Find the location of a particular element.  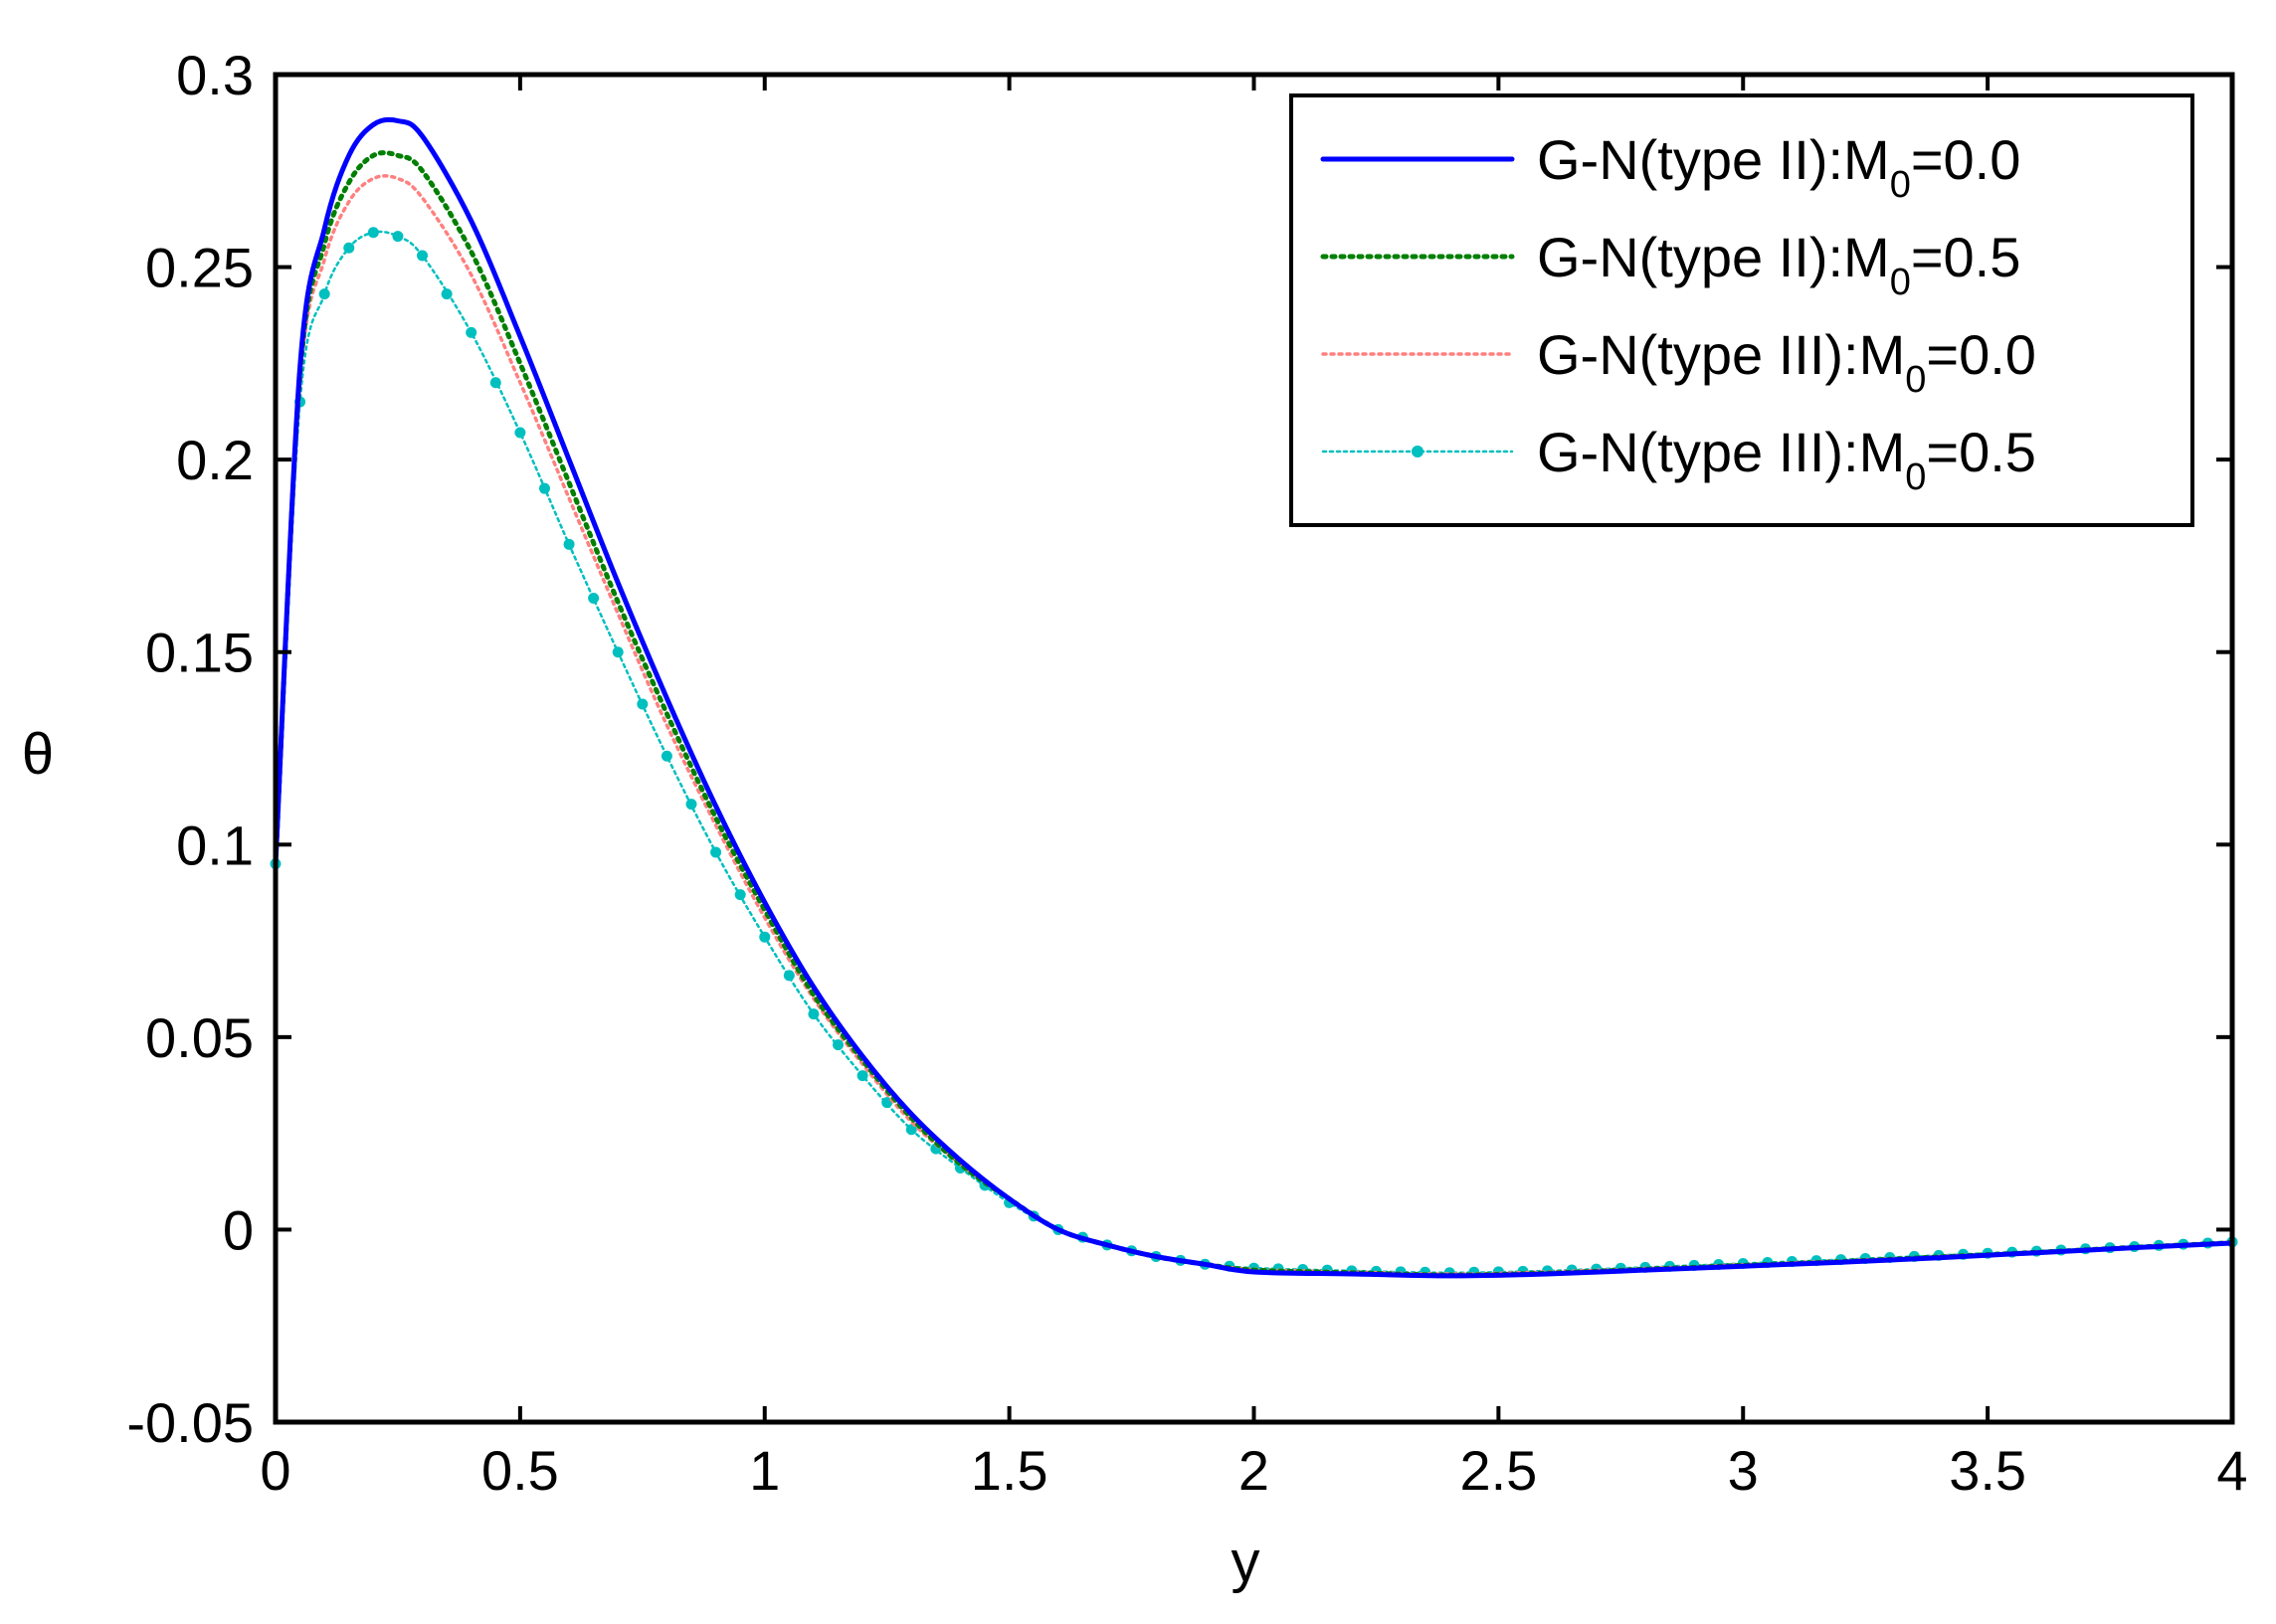

y-axis-label: θ is located at coordinates (38, 754).